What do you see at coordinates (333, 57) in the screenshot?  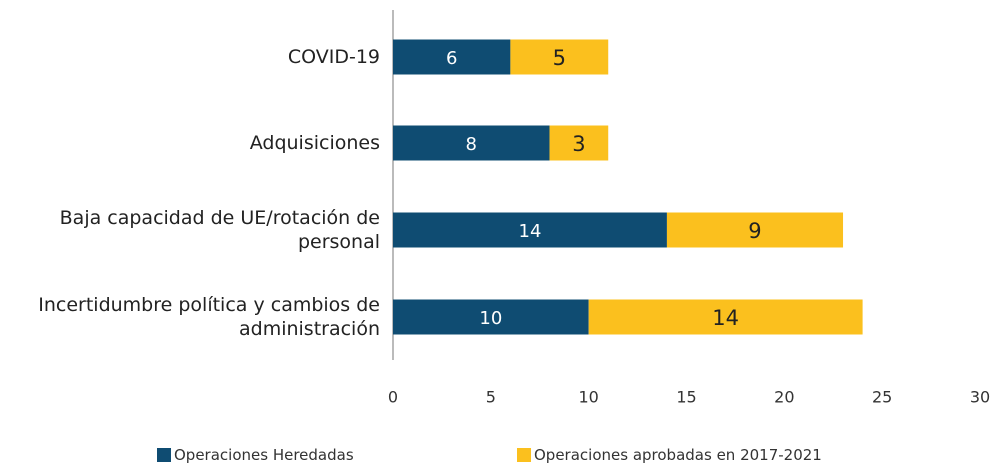 I see `category-label: COVID-19` at bounding box center [333, 57].